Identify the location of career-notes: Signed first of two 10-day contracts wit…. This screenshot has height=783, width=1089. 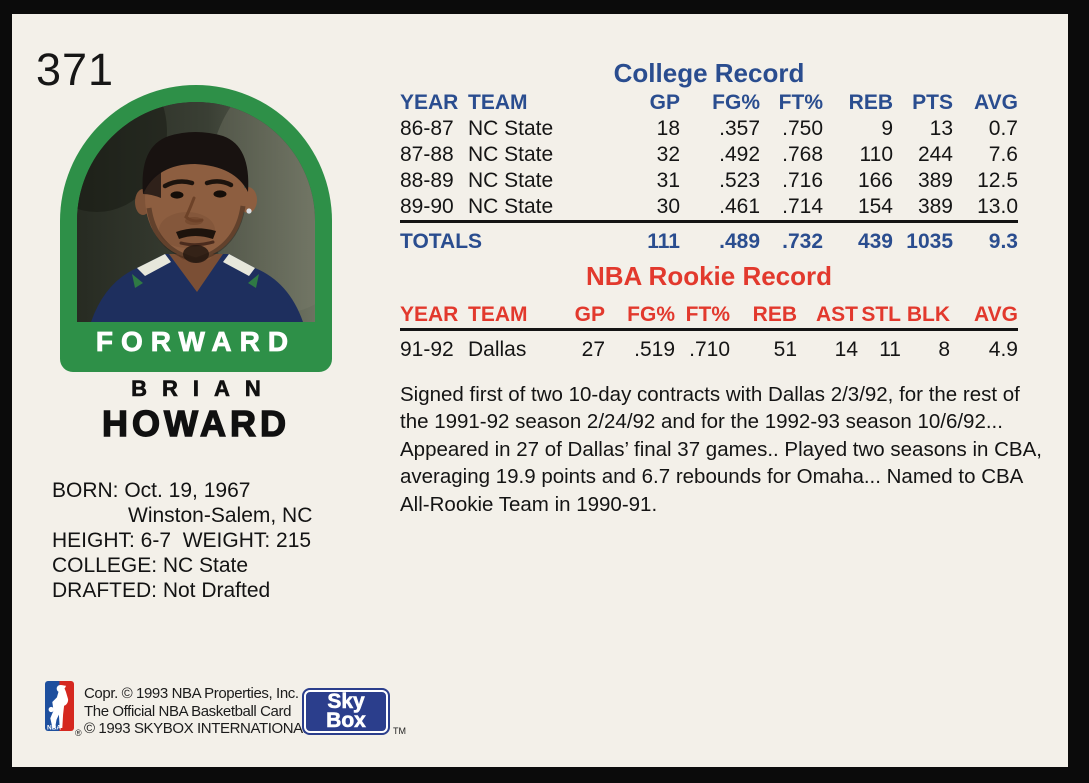
(721, 449).